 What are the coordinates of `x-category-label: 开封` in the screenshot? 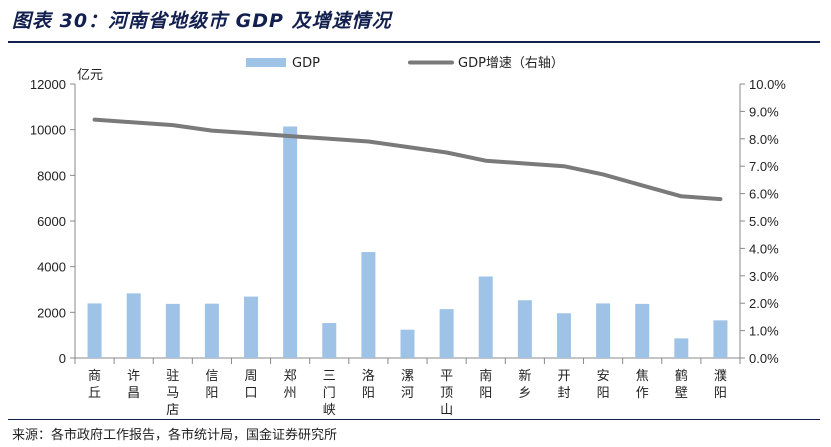 It's located at (563, 385).